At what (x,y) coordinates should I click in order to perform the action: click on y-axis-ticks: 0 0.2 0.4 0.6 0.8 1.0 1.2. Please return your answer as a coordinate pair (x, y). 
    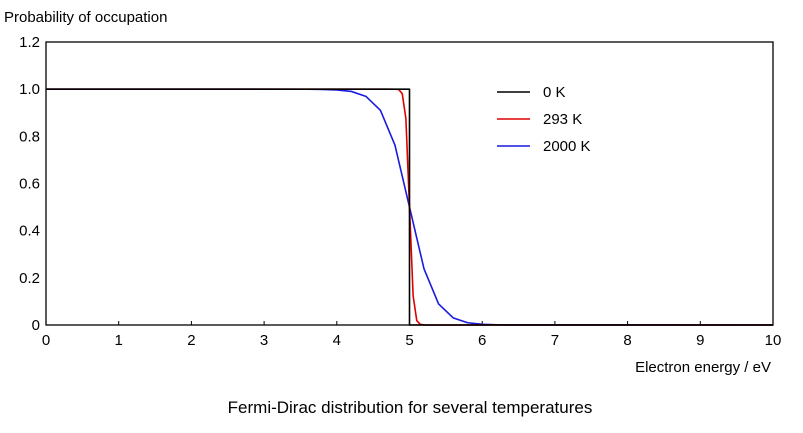
    Looking at the image, I should click on (29, 184).